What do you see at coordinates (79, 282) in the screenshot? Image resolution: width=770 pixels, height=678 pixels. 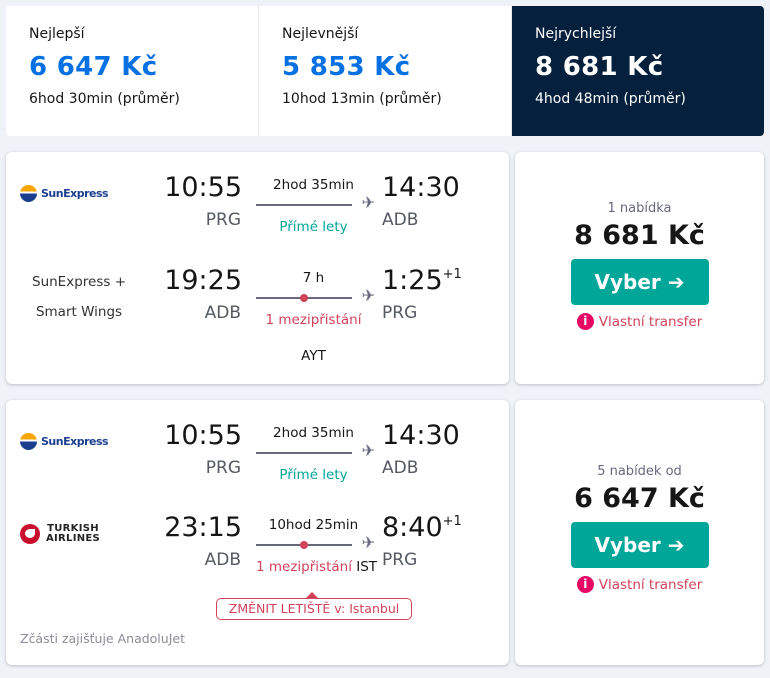 I see `carrier-name: SunExpress +` at bounding box center [79, 282].